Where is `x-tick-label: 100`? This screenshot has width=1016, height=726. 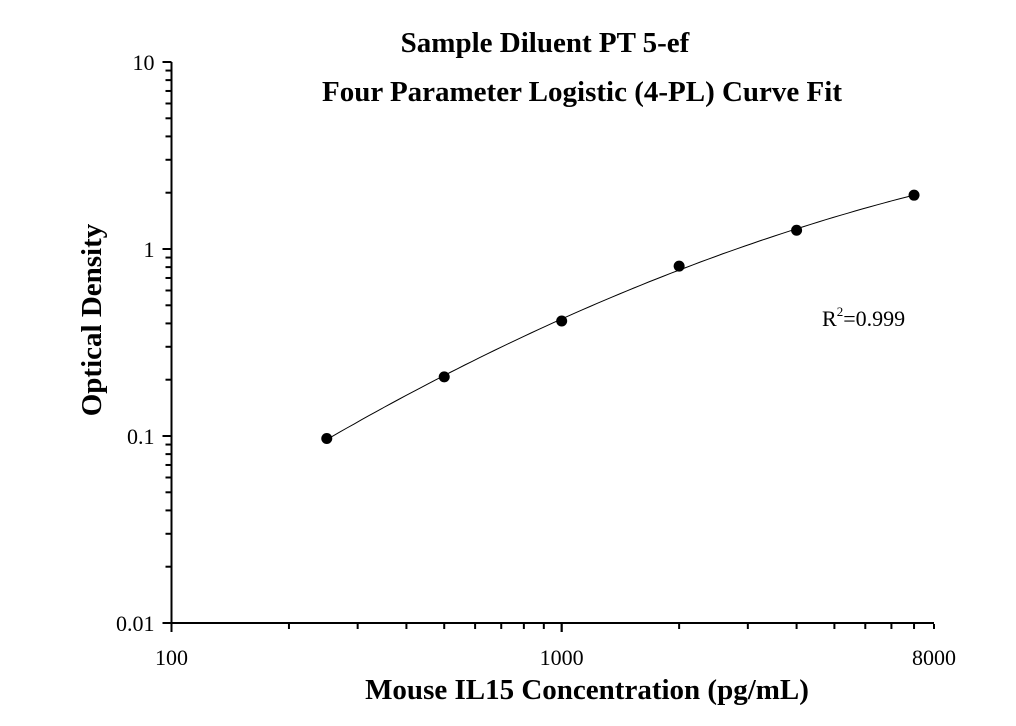
x-tick-label: 100 is located at coordinates (171, 657).